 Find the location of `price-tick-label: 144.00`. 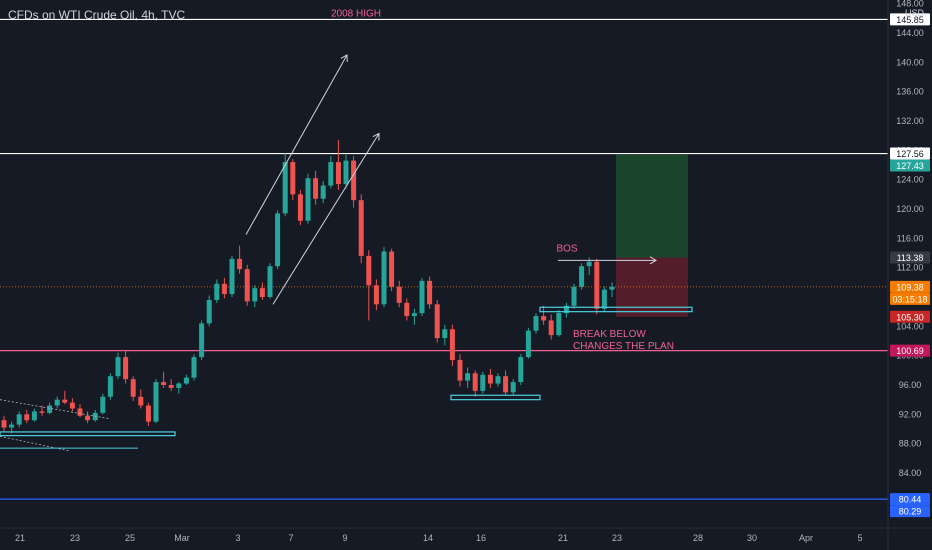

price-tick-label: 144.00 is located at coordinates (910, 33).